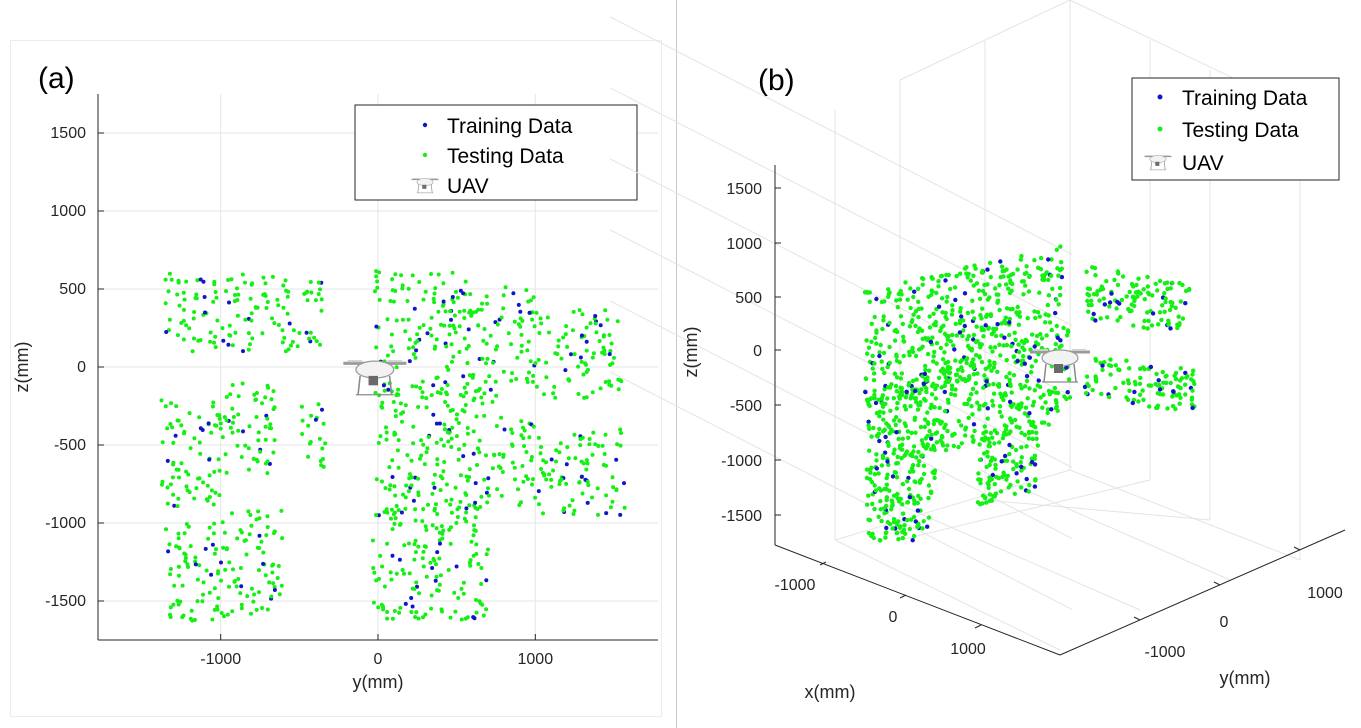  I want to click on x-tick-label: 0, so click(893, 617).